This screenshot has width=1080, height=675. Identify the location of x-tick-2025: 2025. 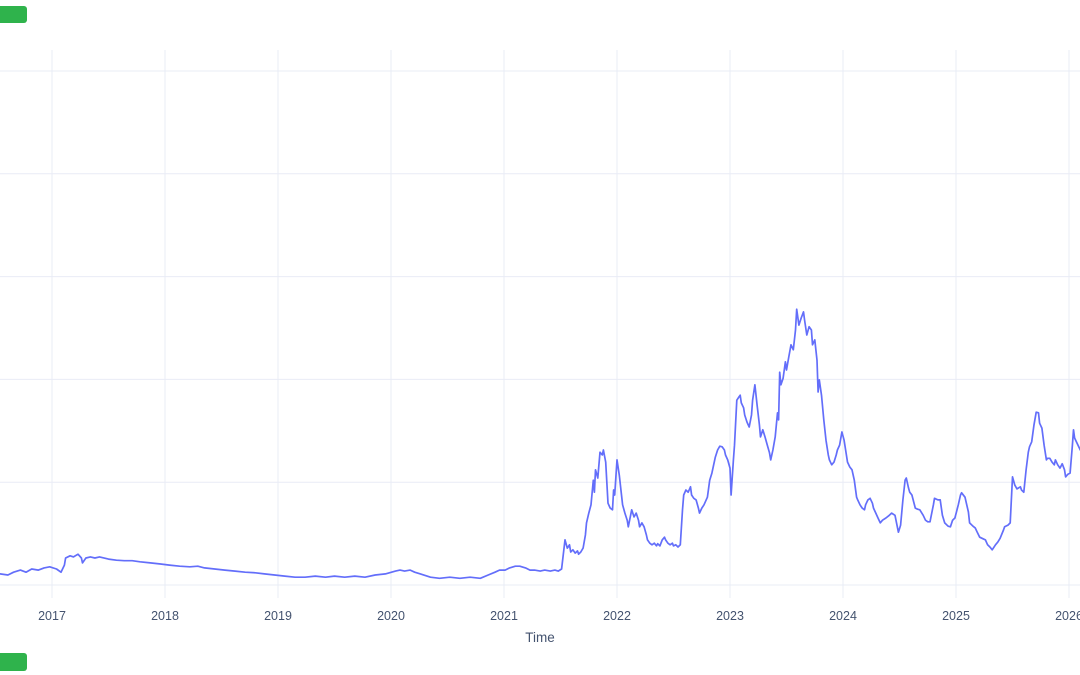
(956, 616).